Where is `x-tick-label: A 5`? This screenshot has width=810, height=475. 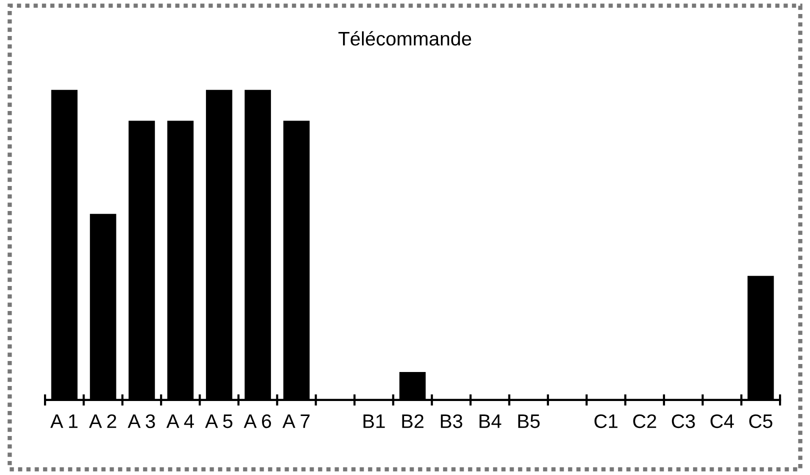 x-tick-label: A 5 is located at coordinates (218, 421).